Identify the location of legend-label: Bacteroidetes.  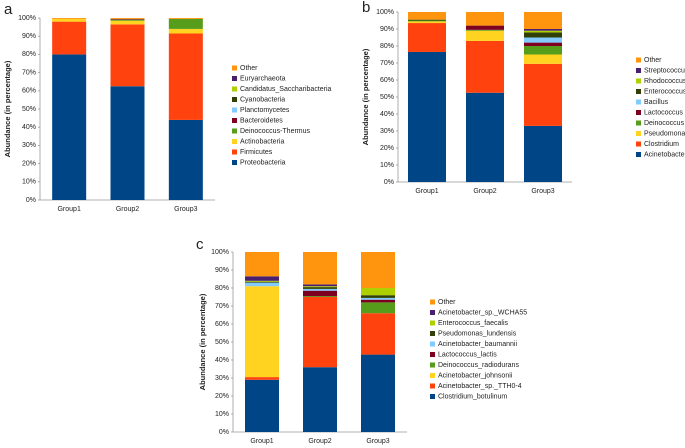
(261, 120).